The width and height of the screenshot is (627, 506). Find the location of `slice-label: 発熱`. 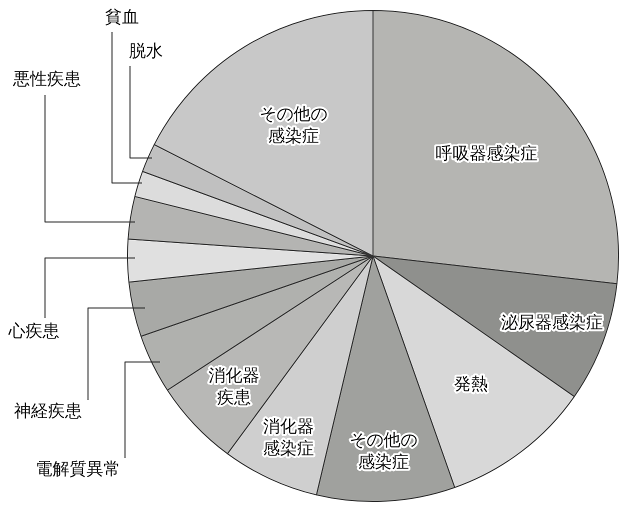

slice-label: 発熱 is located at coordinates (471, 384).